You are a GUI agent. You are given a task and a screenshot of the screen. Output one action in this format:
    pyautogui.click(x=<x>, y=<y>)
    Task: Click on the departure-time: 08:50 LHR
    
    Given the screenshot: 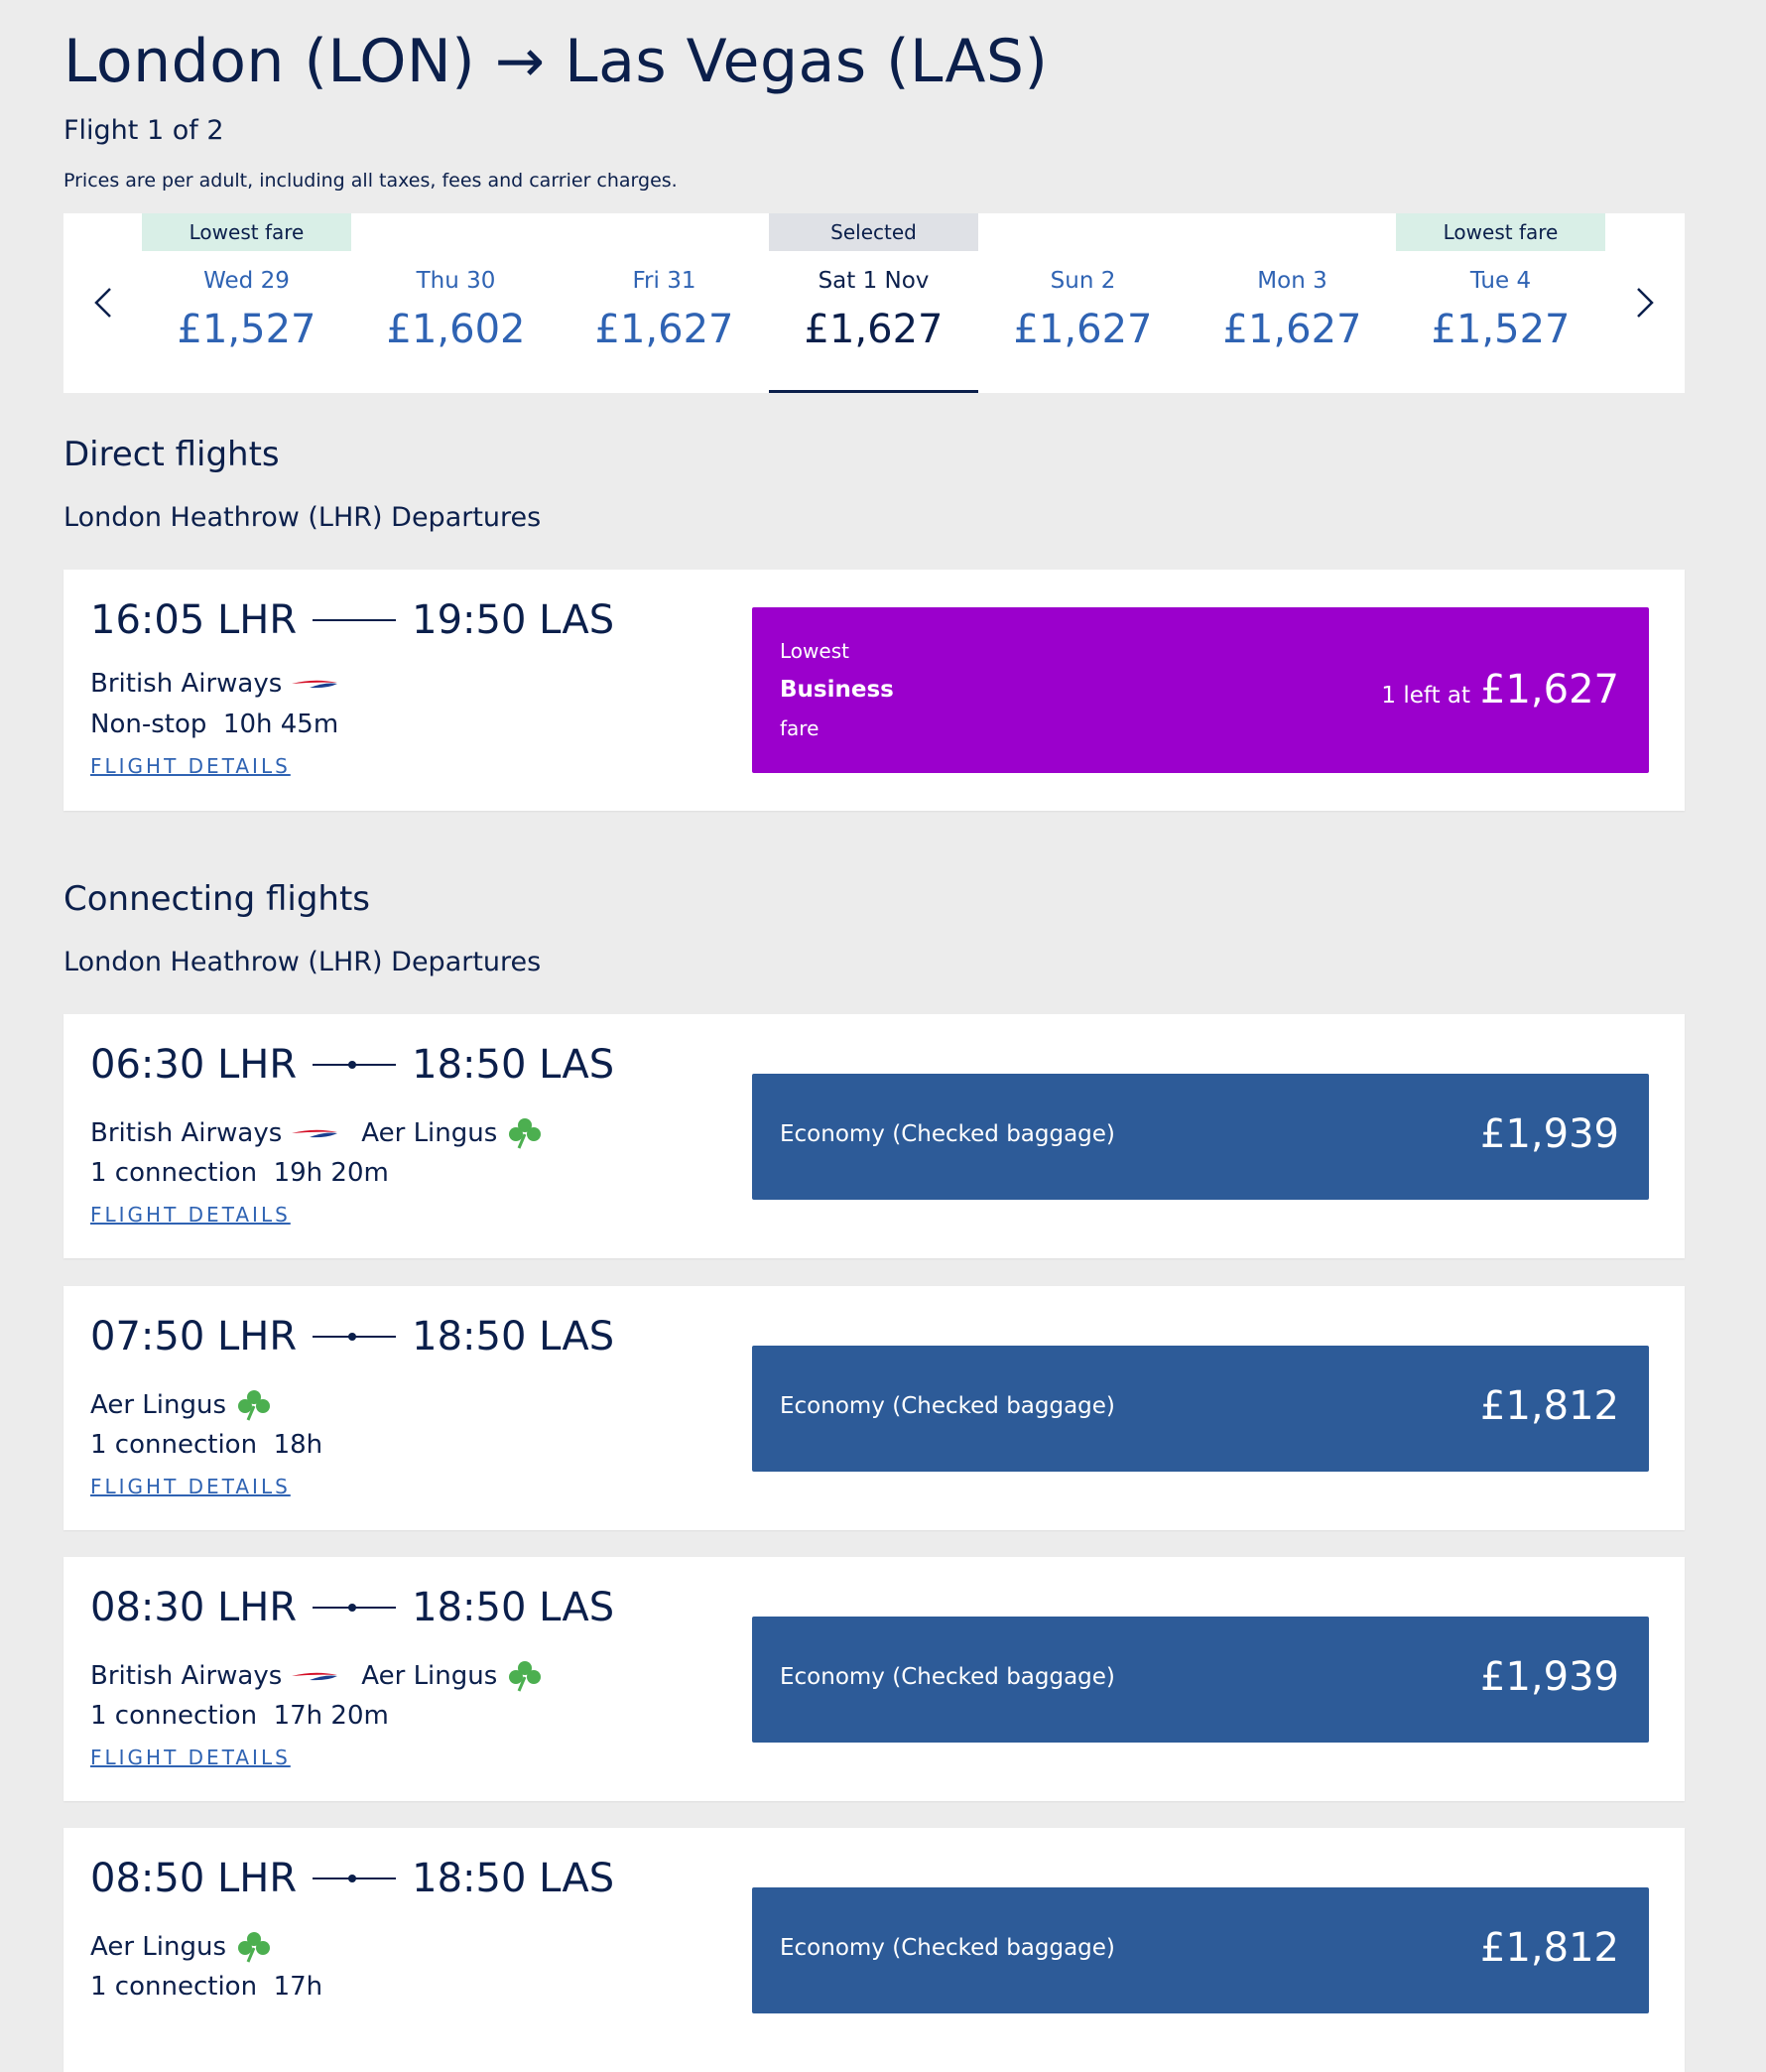 What is the action you would take?
    pyautogui.click(x=194, y=1878)
    